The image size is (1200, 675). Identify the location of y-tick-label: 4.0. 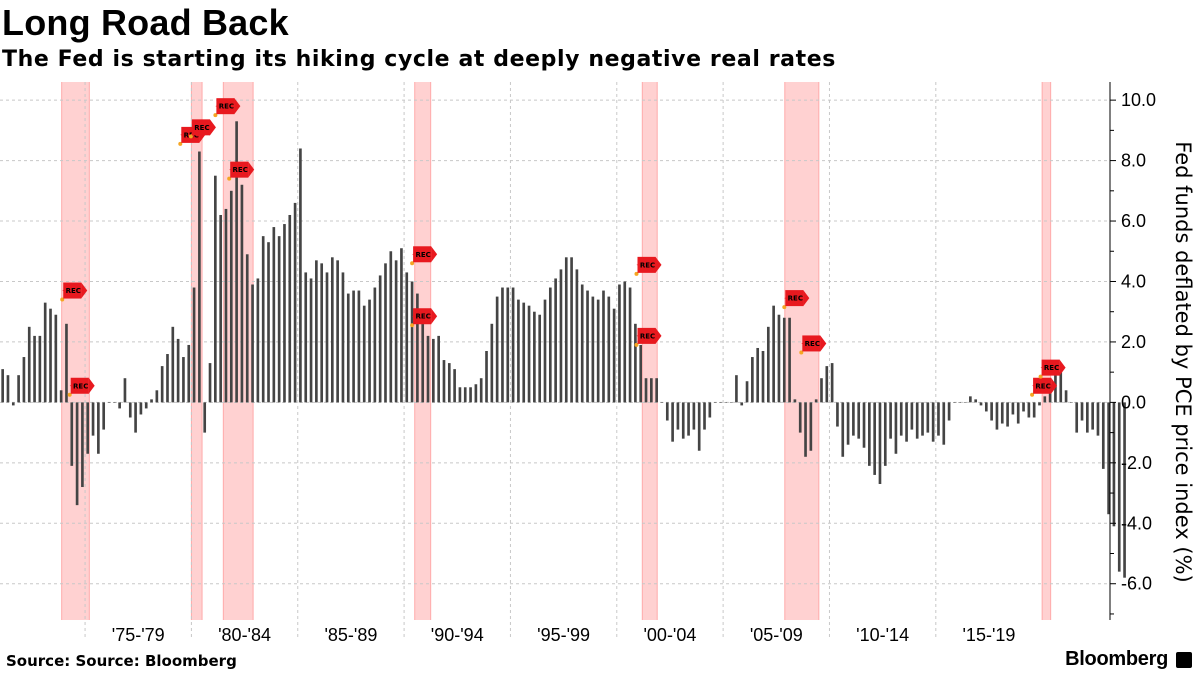
(1133, 281).